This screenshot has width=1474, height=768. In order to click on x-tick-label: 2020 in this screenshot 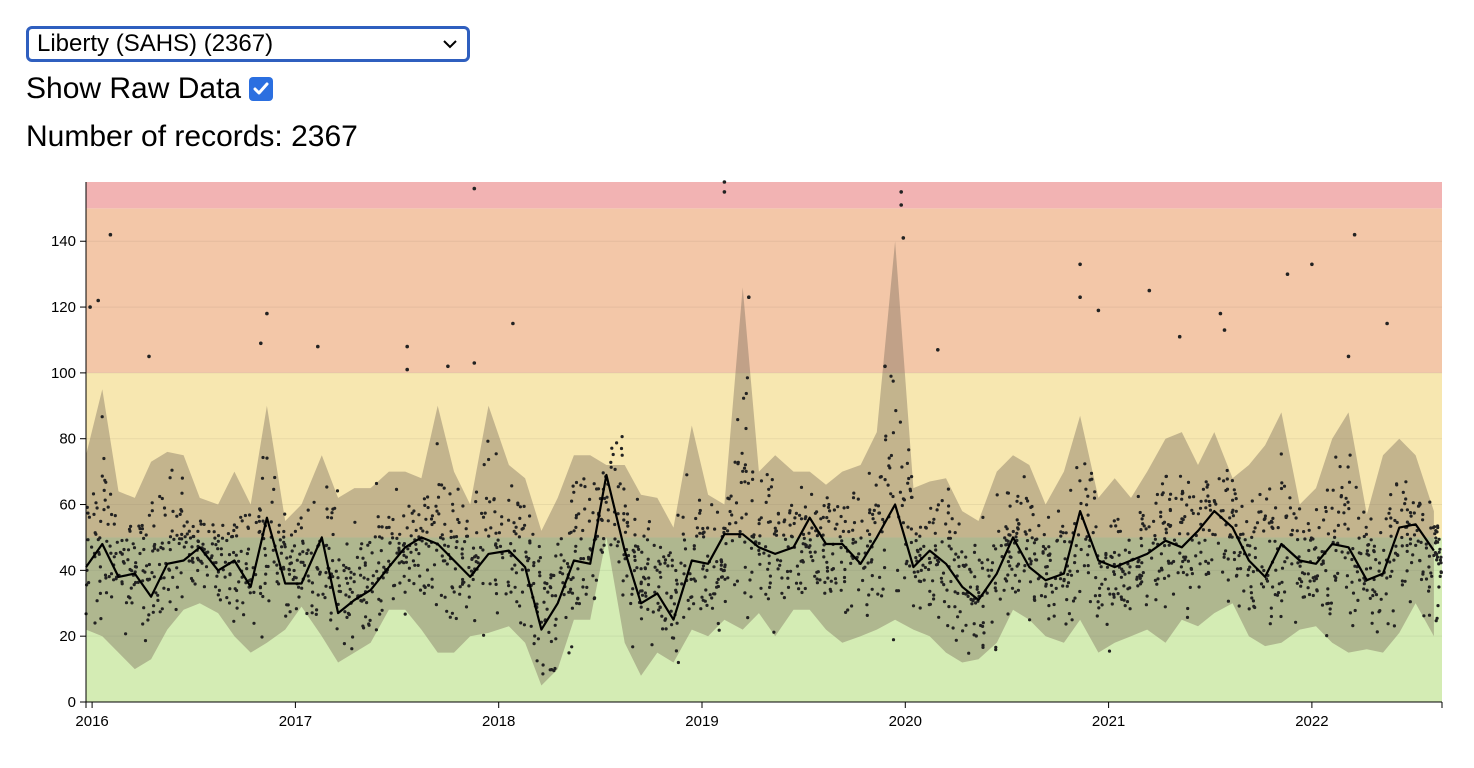, I will do `click(905, 721)`.